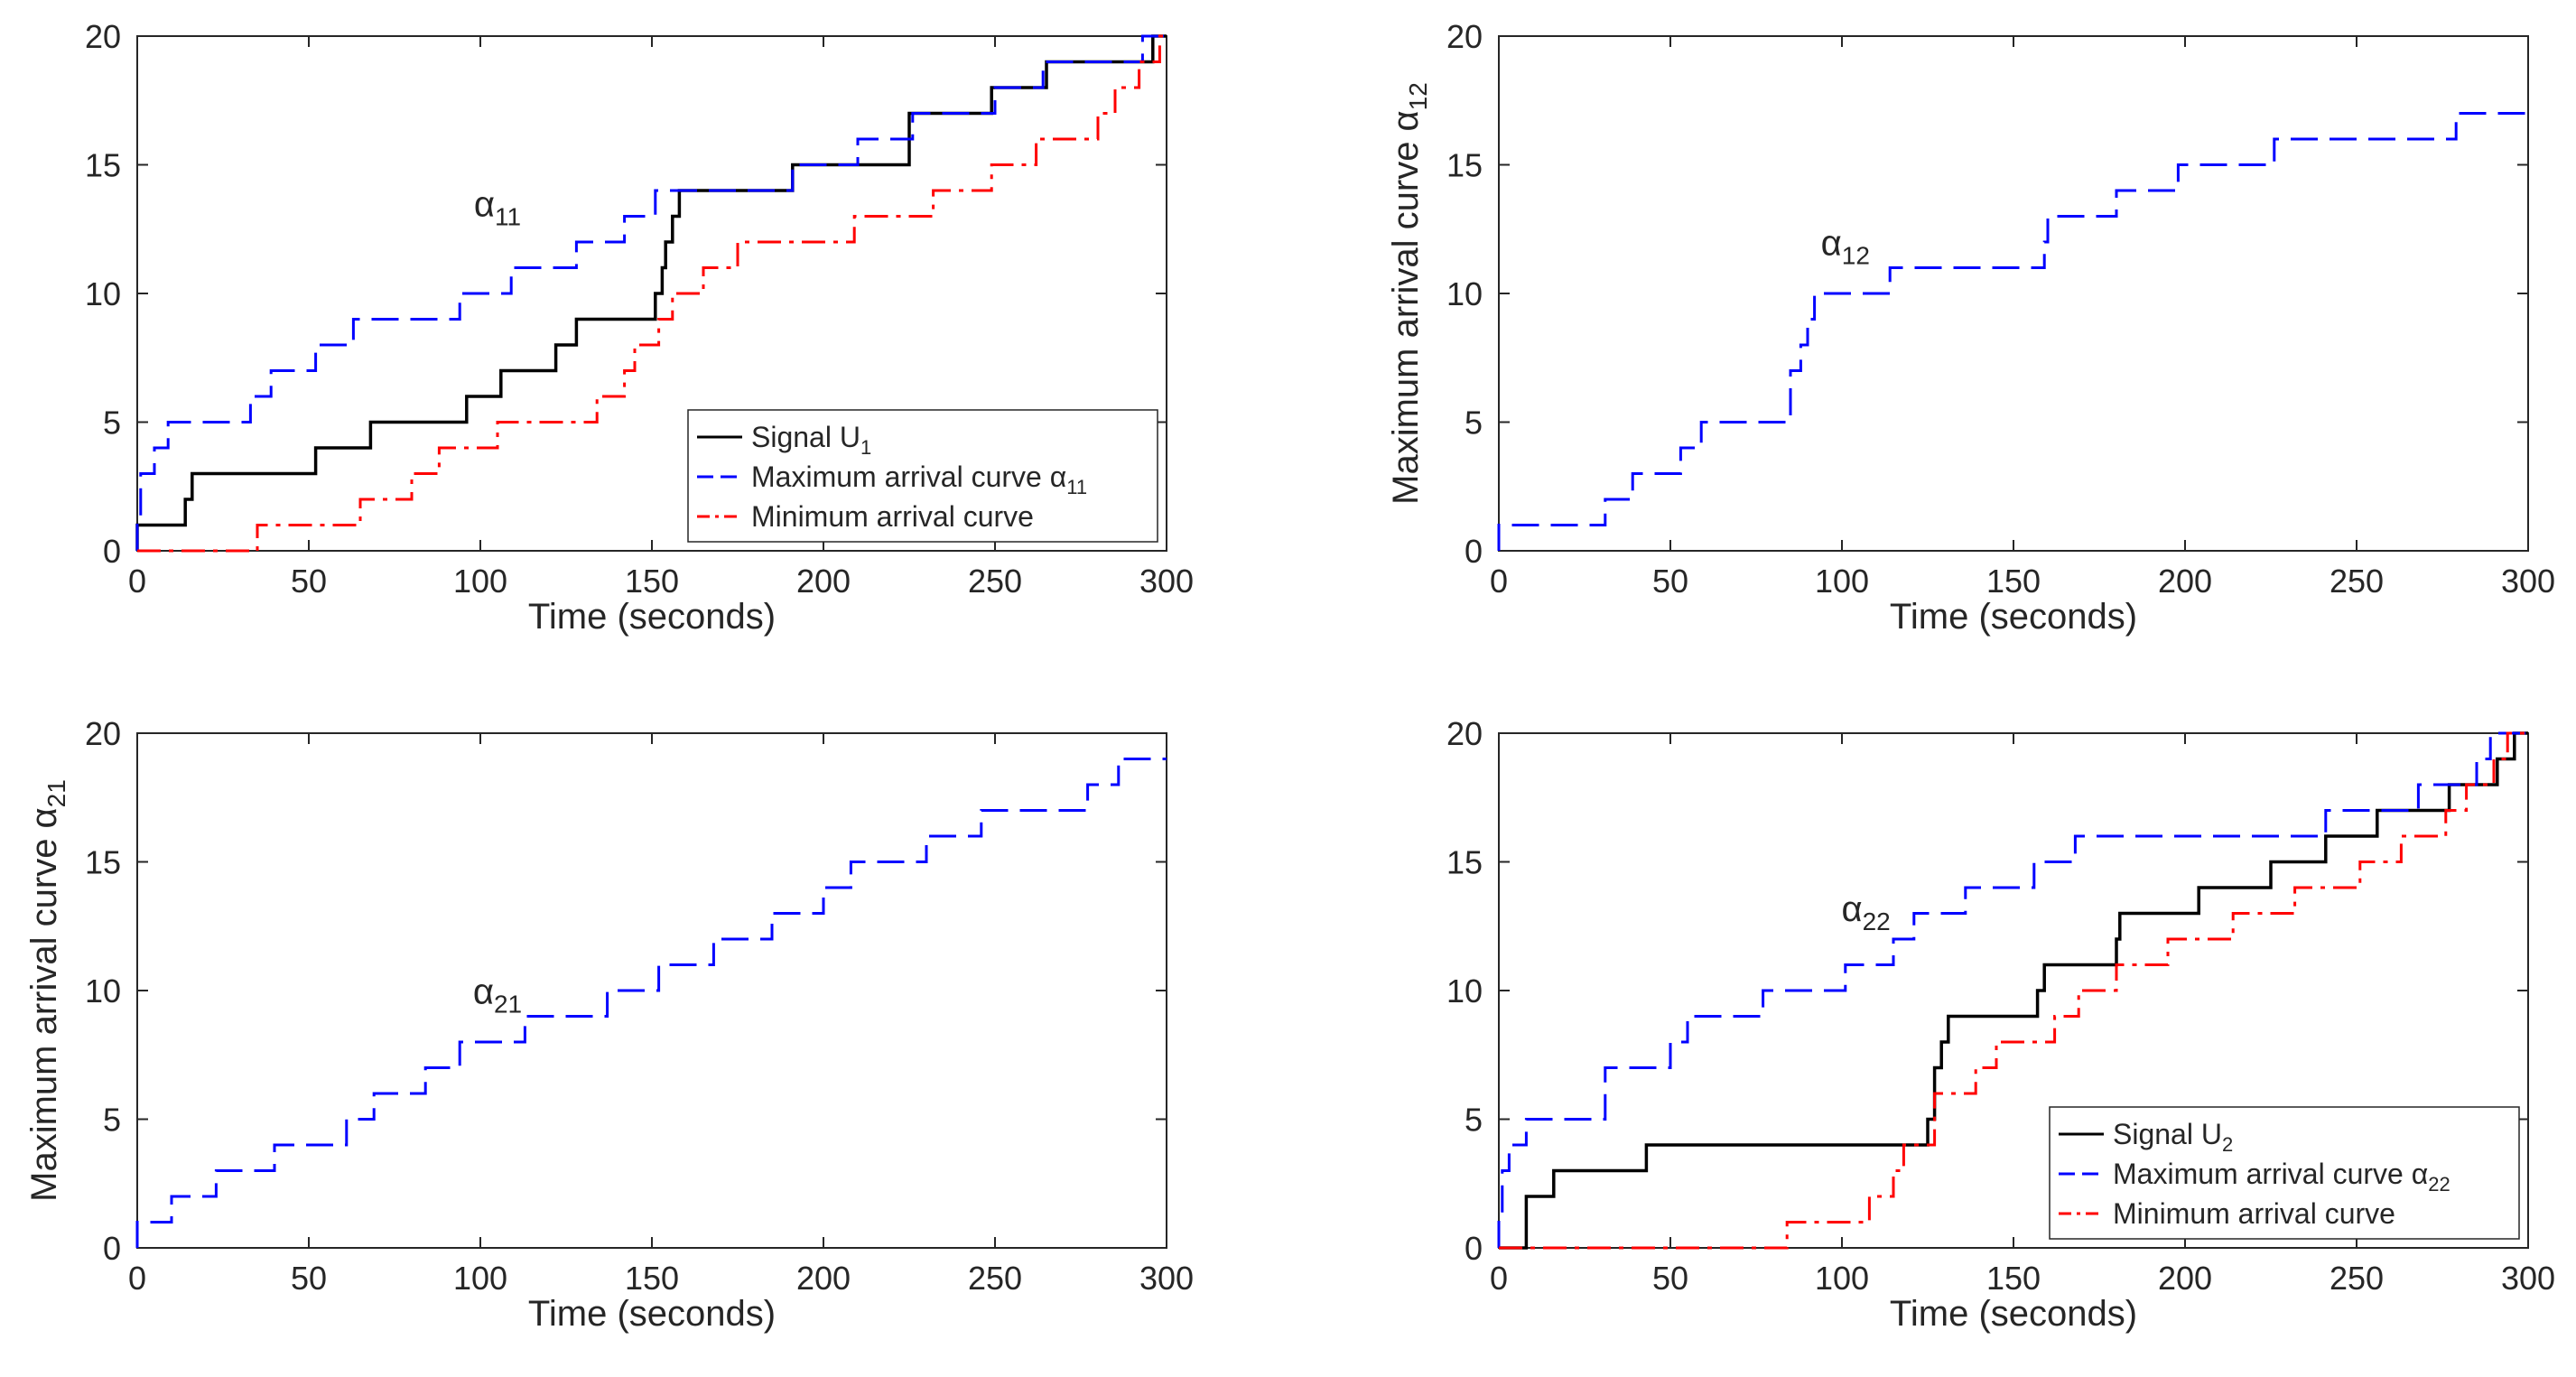 The width and height of the screenshot is (2576, 1377). Describe the element at coordinates (811, 440) in the screenshot. I see `legend-entry: Signal U1` at that location.